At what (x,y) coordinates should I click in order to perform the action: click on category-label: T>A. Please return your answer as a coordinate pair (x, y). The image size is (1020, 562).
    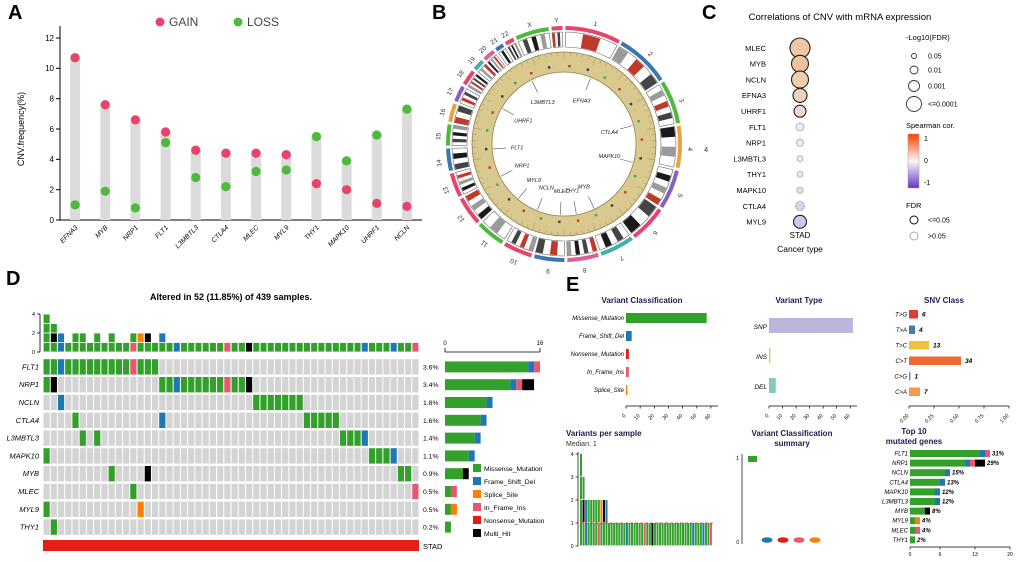
    Looking at the image, I should click on (901, 331).